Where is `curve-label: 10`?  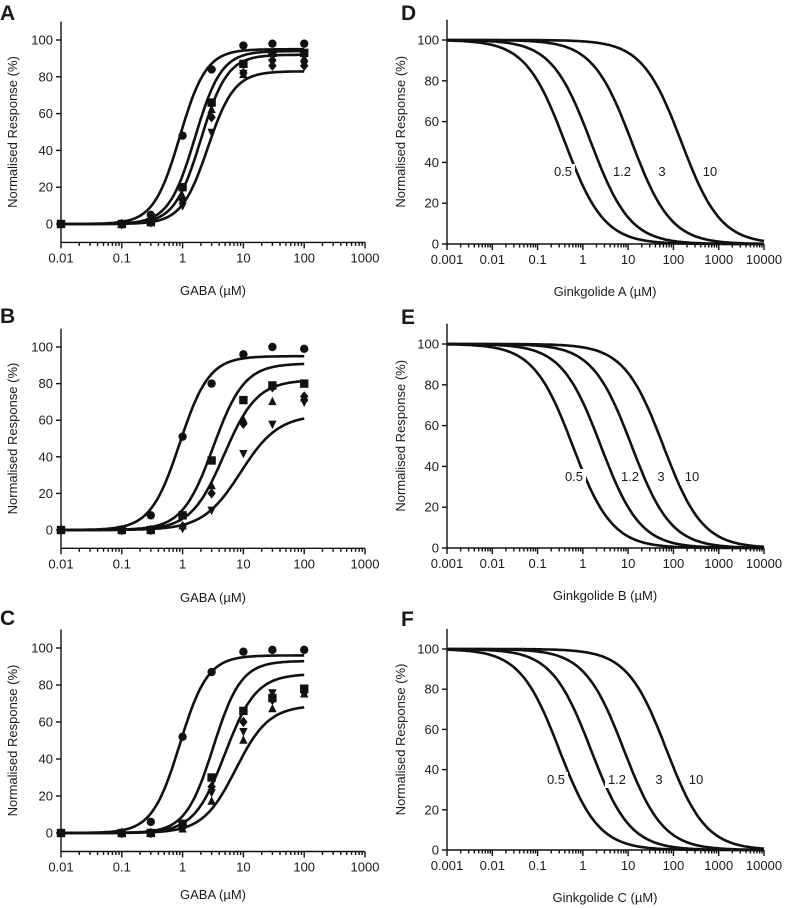 curve-label: 10 is located at coordinates (710, 171).